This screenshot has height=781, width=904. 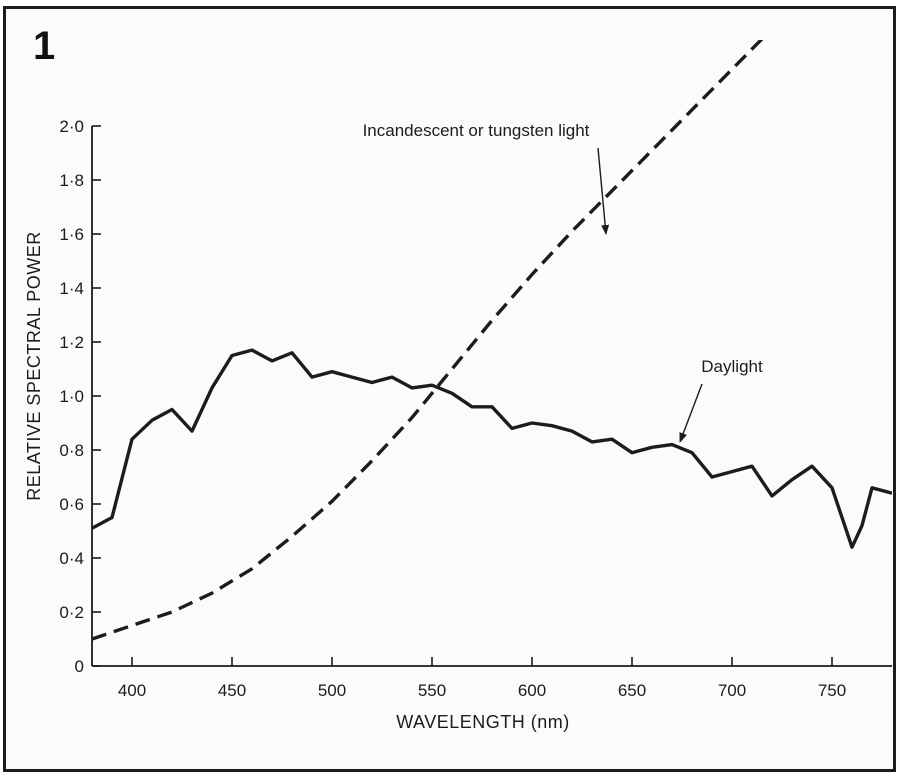 What do you see at coordinates (71, 288) in the screenshot?
I see `y-tick-label: 1·4` at bounding box center [71, 288].